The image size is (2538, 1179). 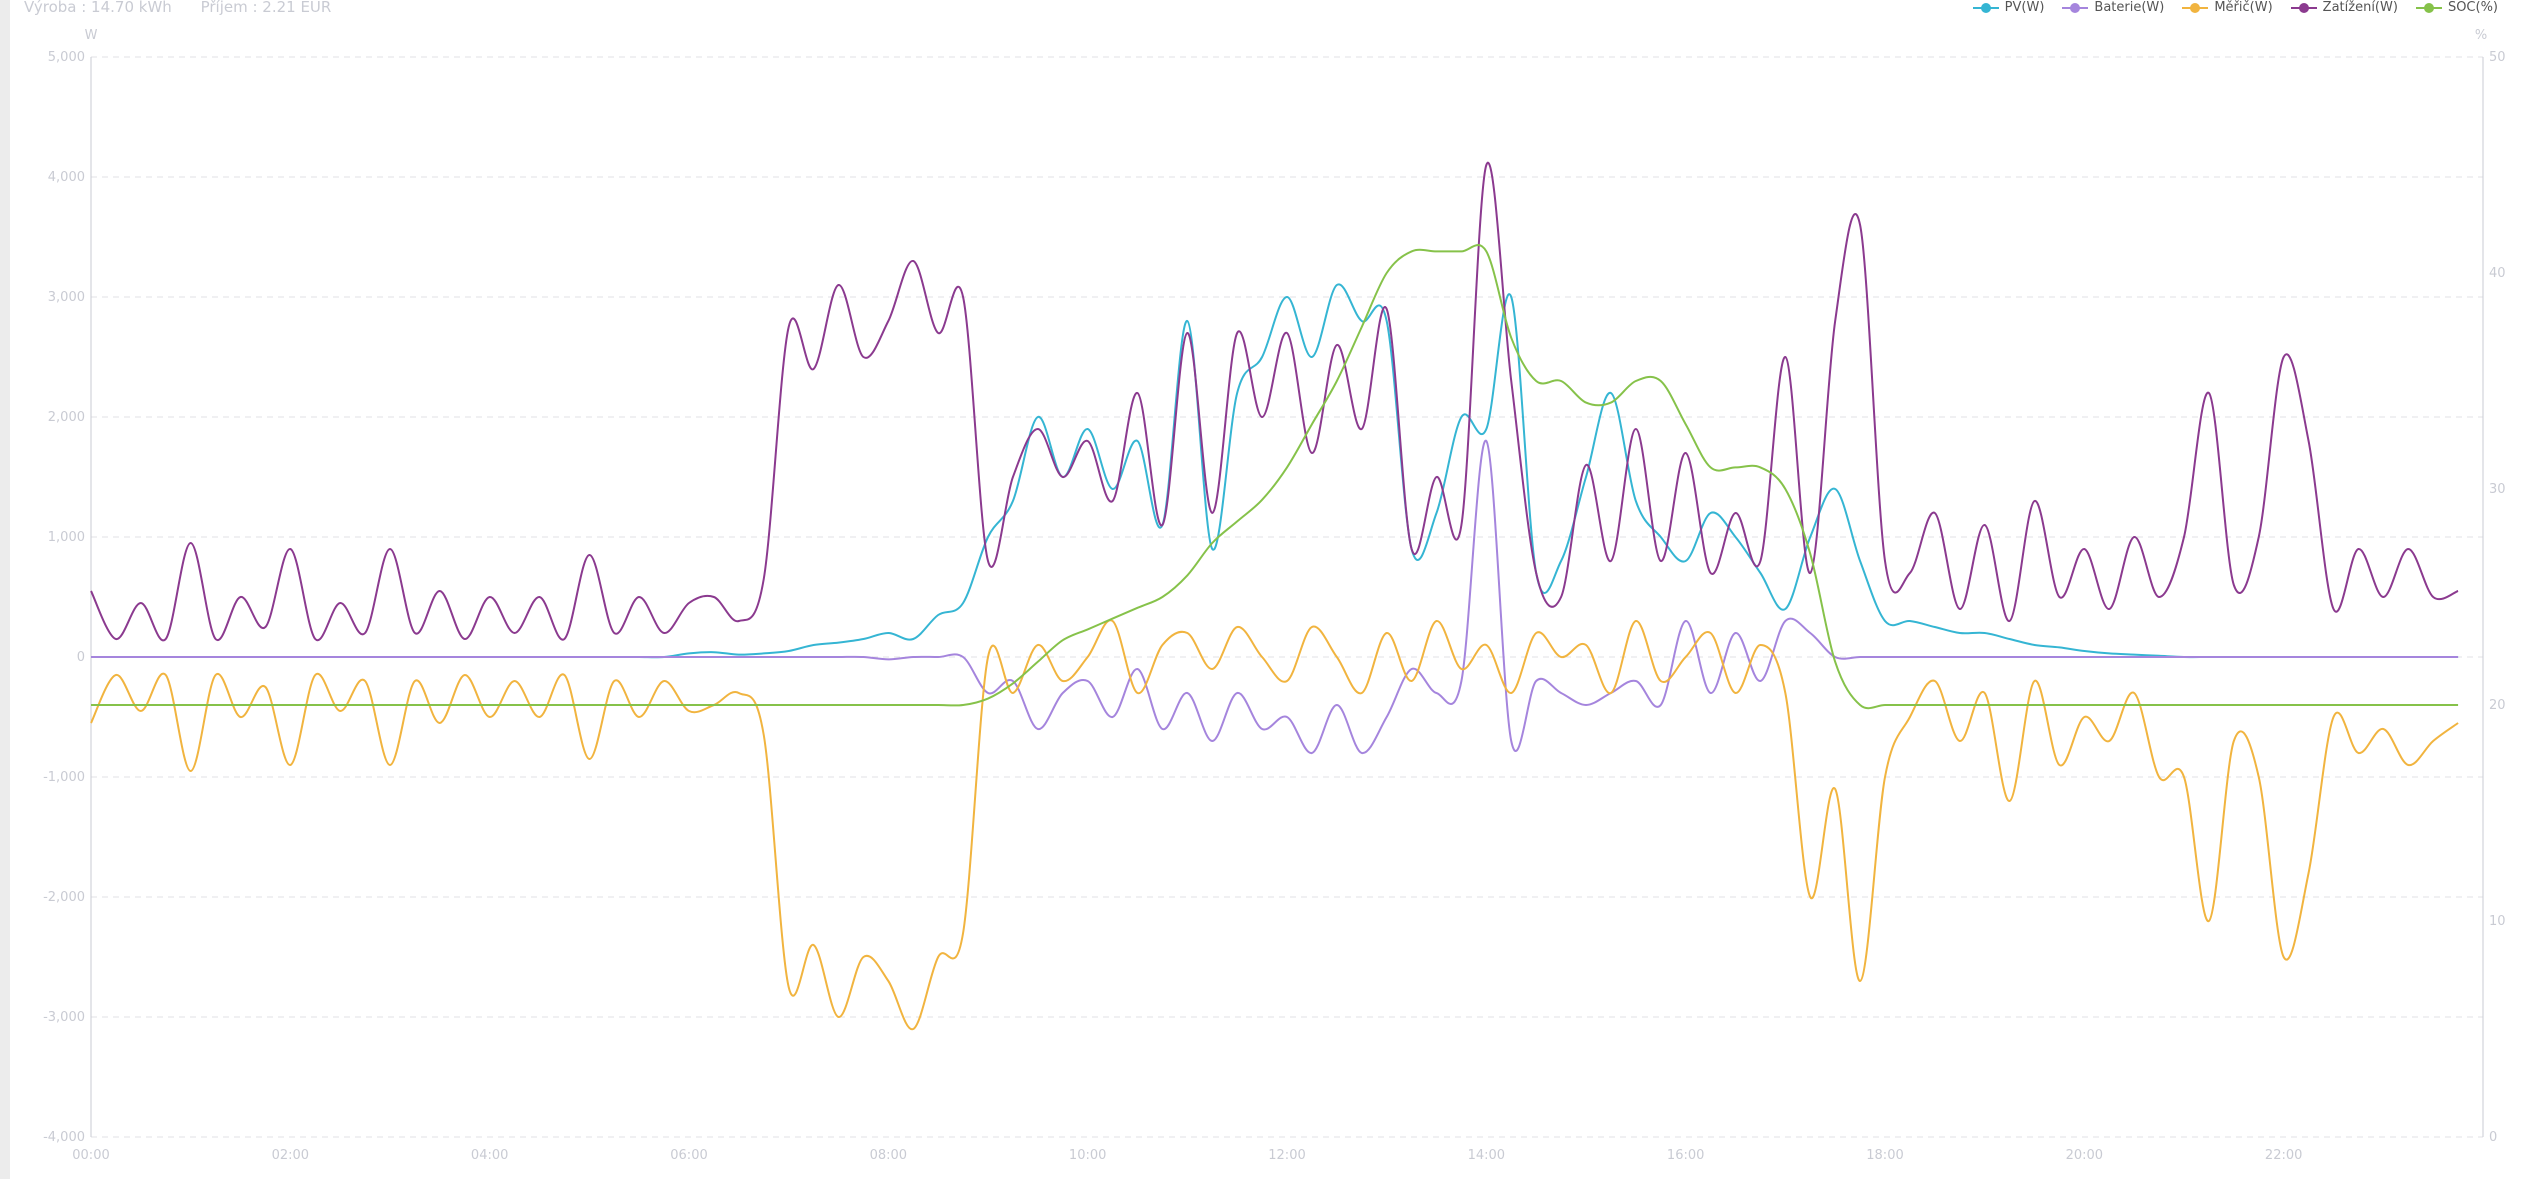 I want to click on legend-item-load: Zatížení(W), so click(x=2344, y=7).